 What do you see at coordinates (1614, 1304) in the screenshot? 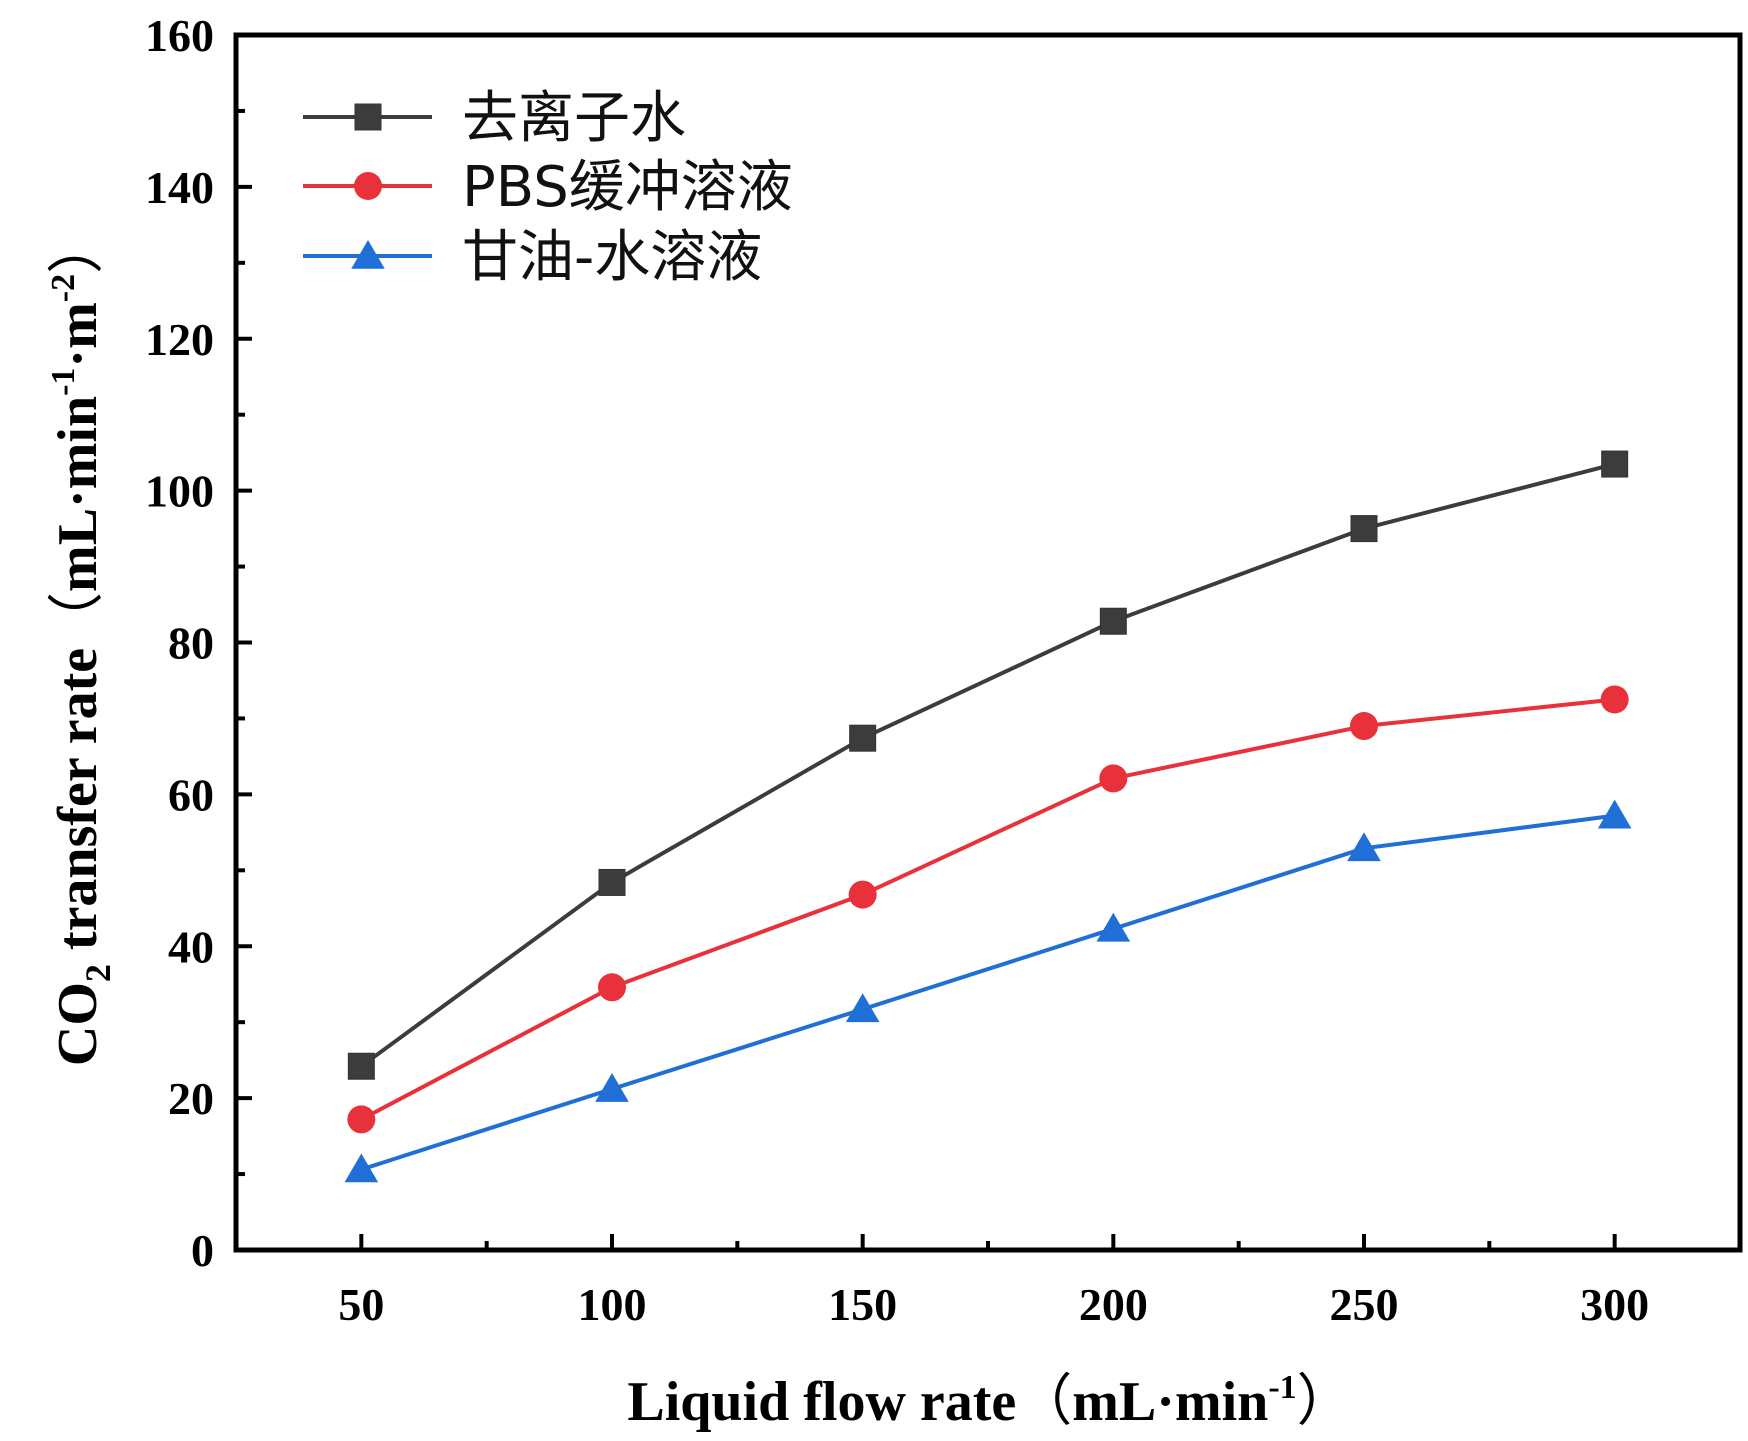
I see `x-tick-label: 300` at bounding box center [1614, 1304].